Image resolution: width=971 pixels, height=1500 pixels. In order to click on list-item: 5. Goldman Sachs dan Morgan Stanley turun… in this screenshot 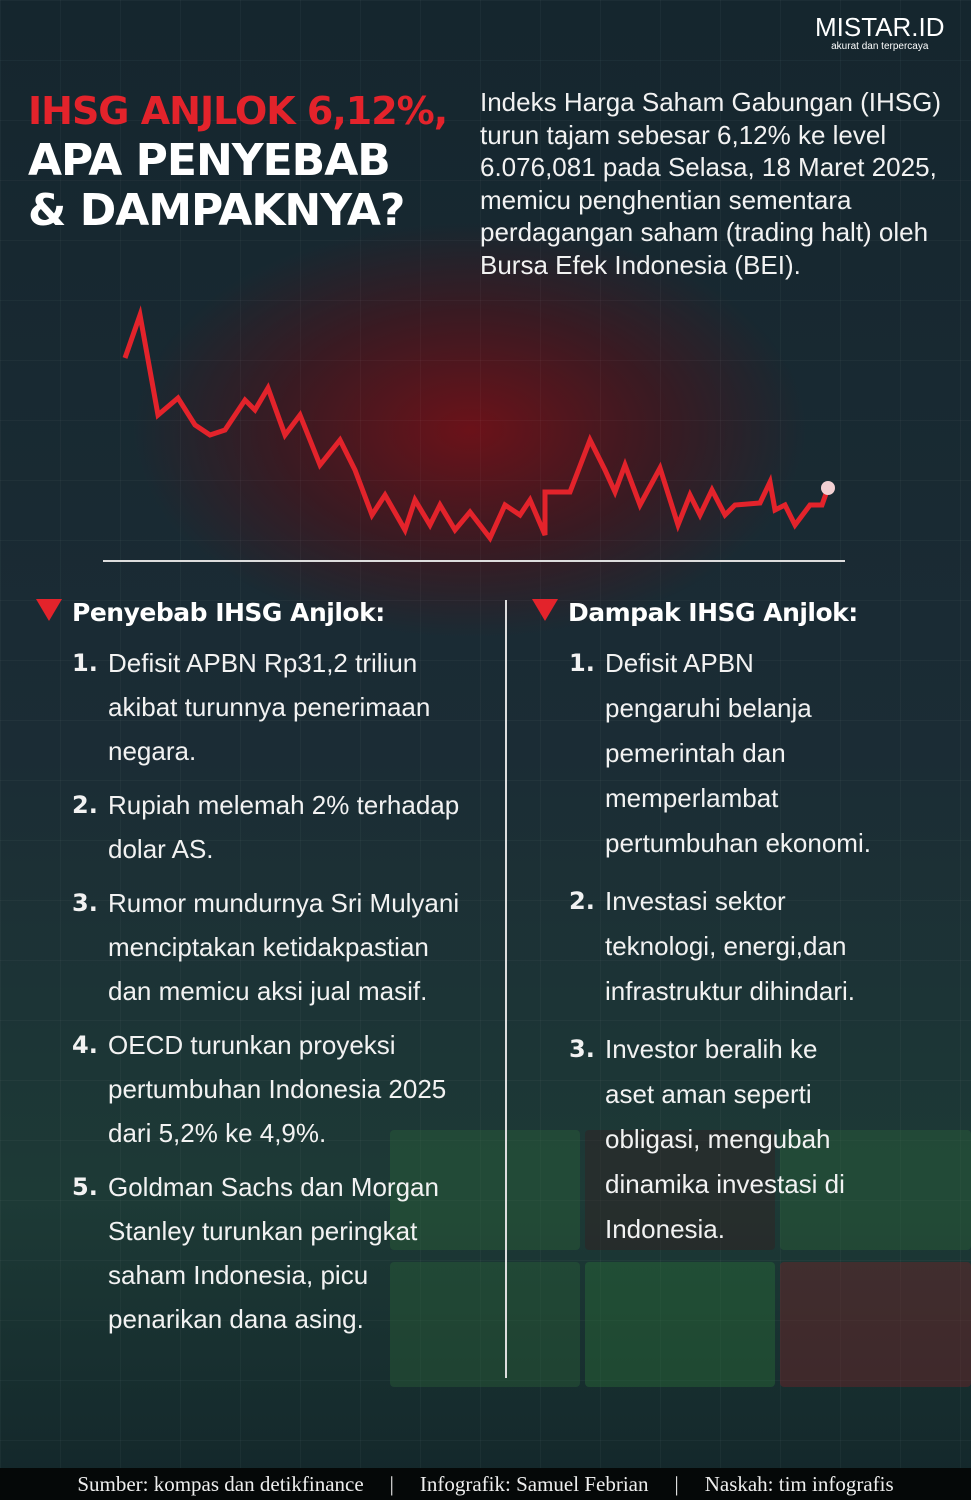, I will do `click(274, 1253)`.